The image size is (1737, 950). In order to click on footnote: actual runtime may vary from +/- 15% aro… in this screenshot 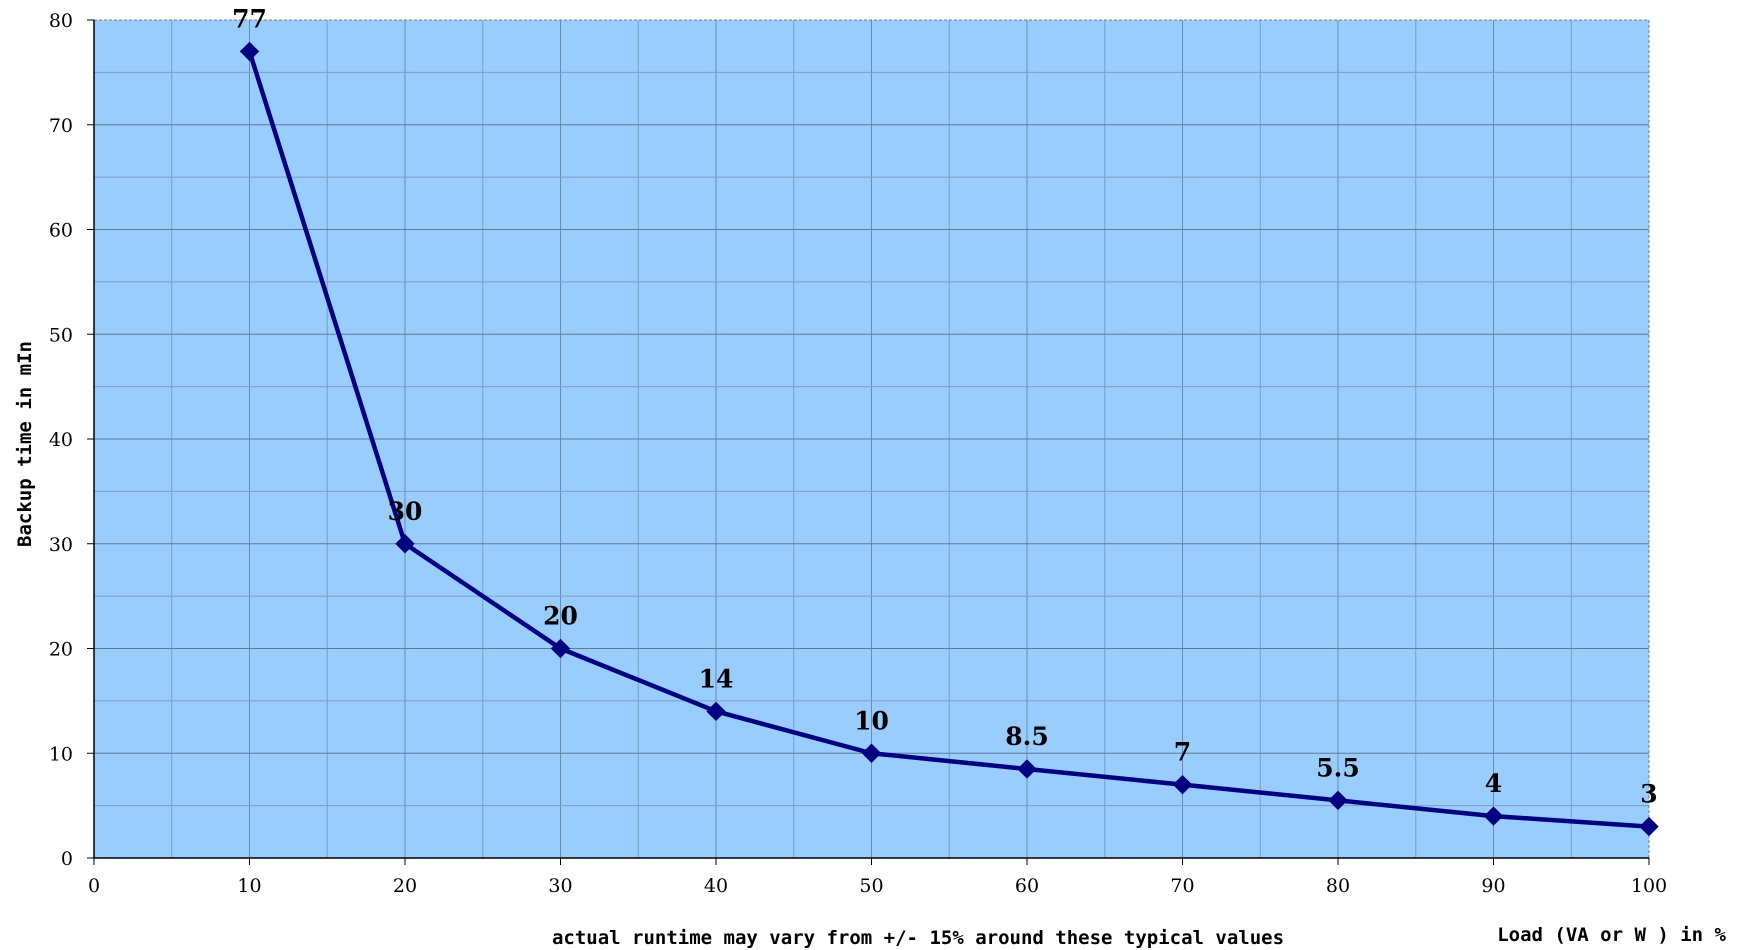, I will do `click(918, 938)`.